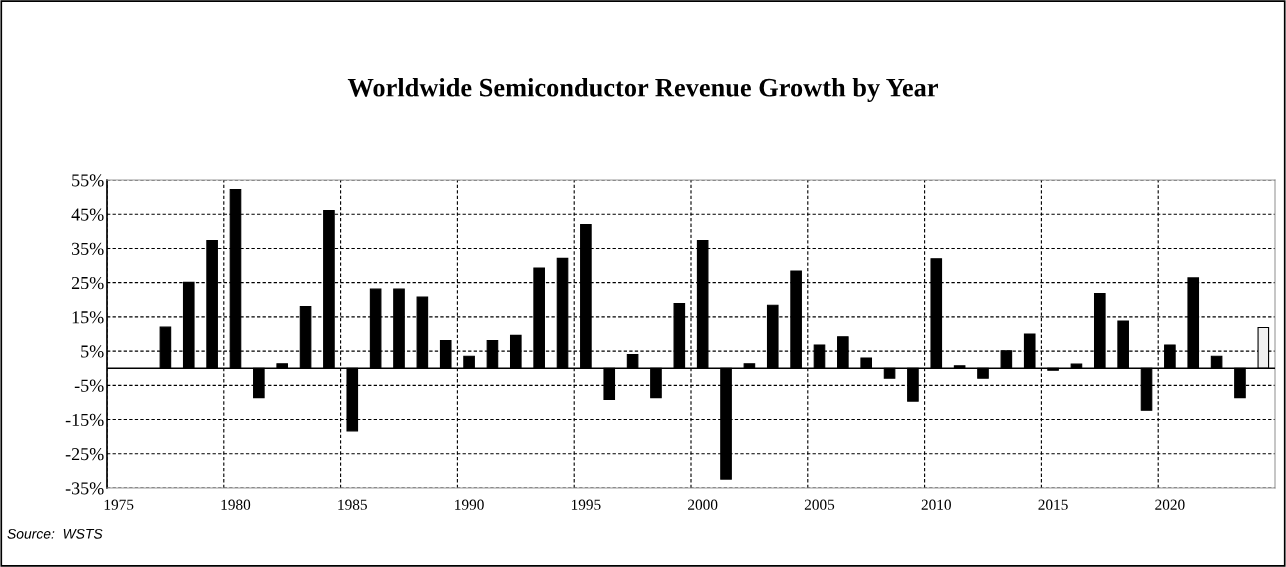  Describe the element at coordinates (87, 214) in the screenshot. I see `y-tick-label: 45%` at that location.